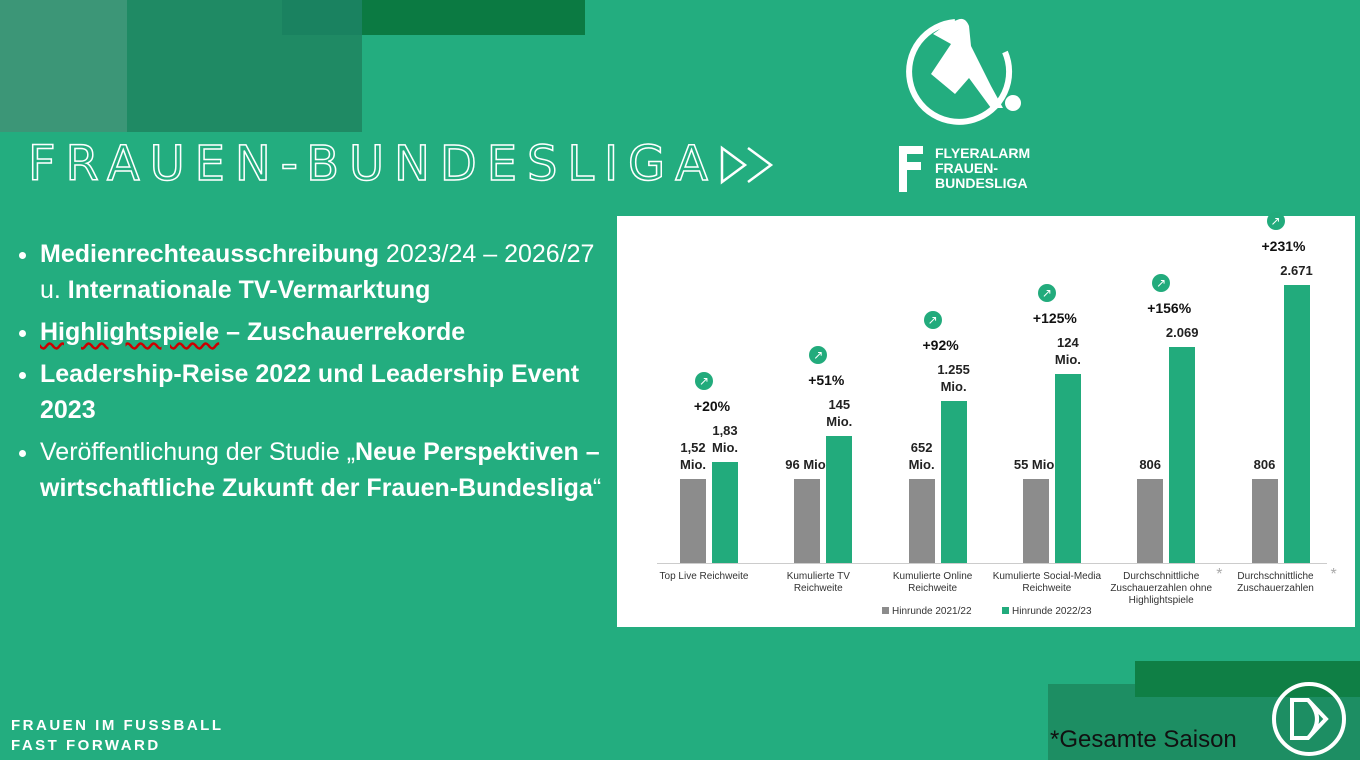 This screenshot has height=760, width=1360. Describe the element at coordinates (981, 183) in the screenshot. I see `logo-text: BUNDESLIGA` at that location.